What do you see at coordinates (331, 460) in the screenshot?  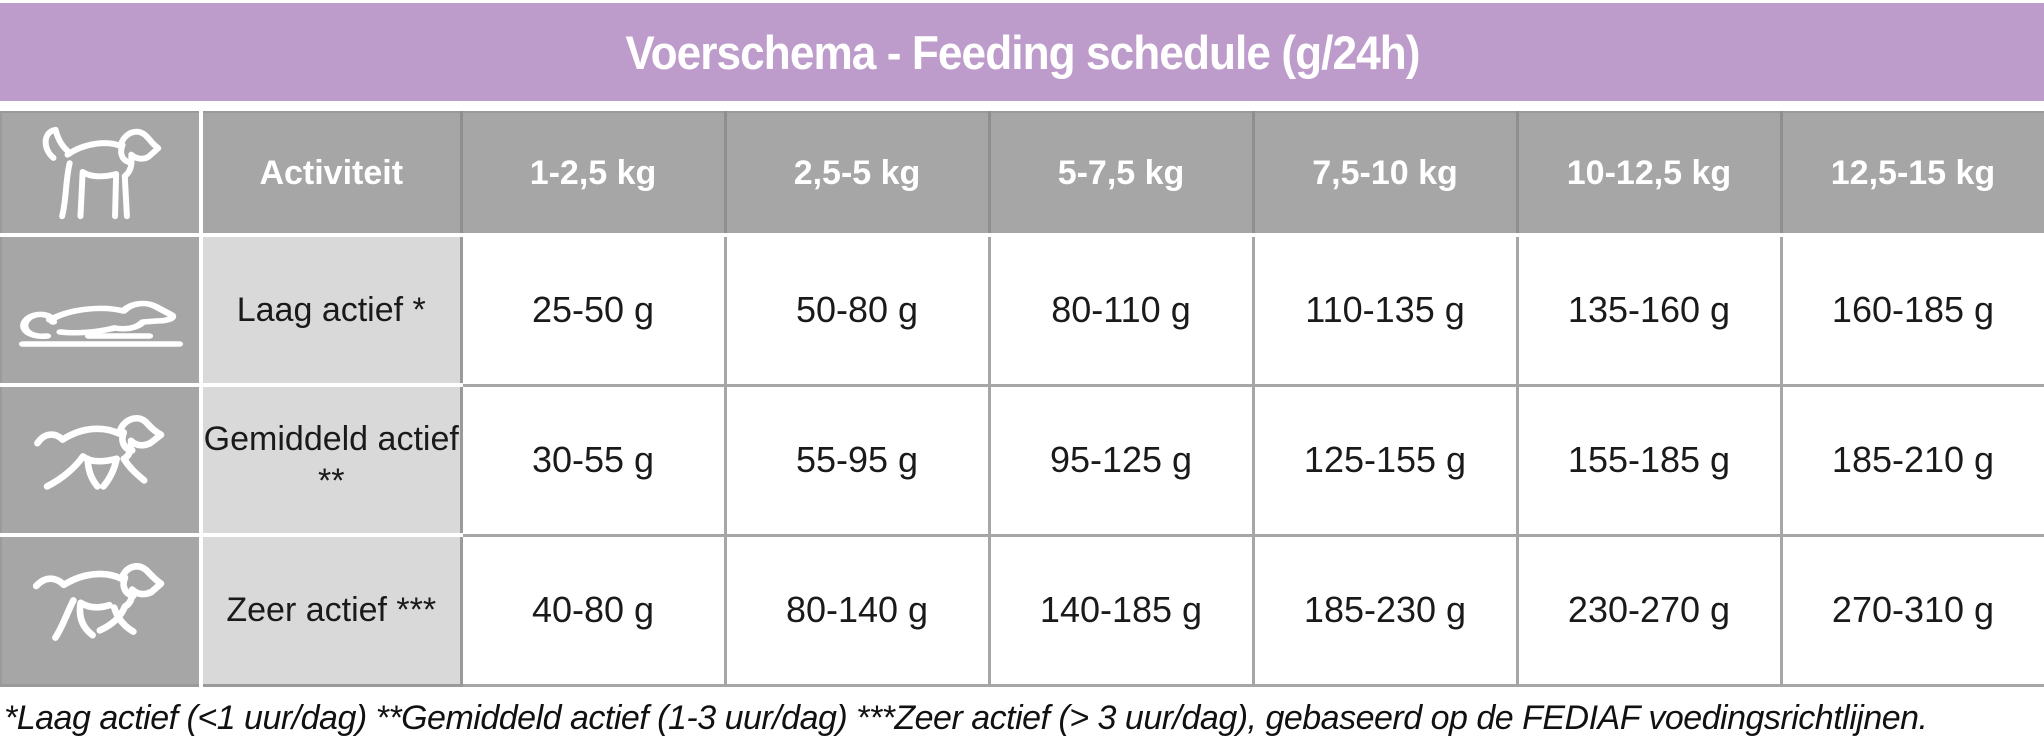 I see `activity-label: Gemiddeld actief **` at bounding box center [331, 460].